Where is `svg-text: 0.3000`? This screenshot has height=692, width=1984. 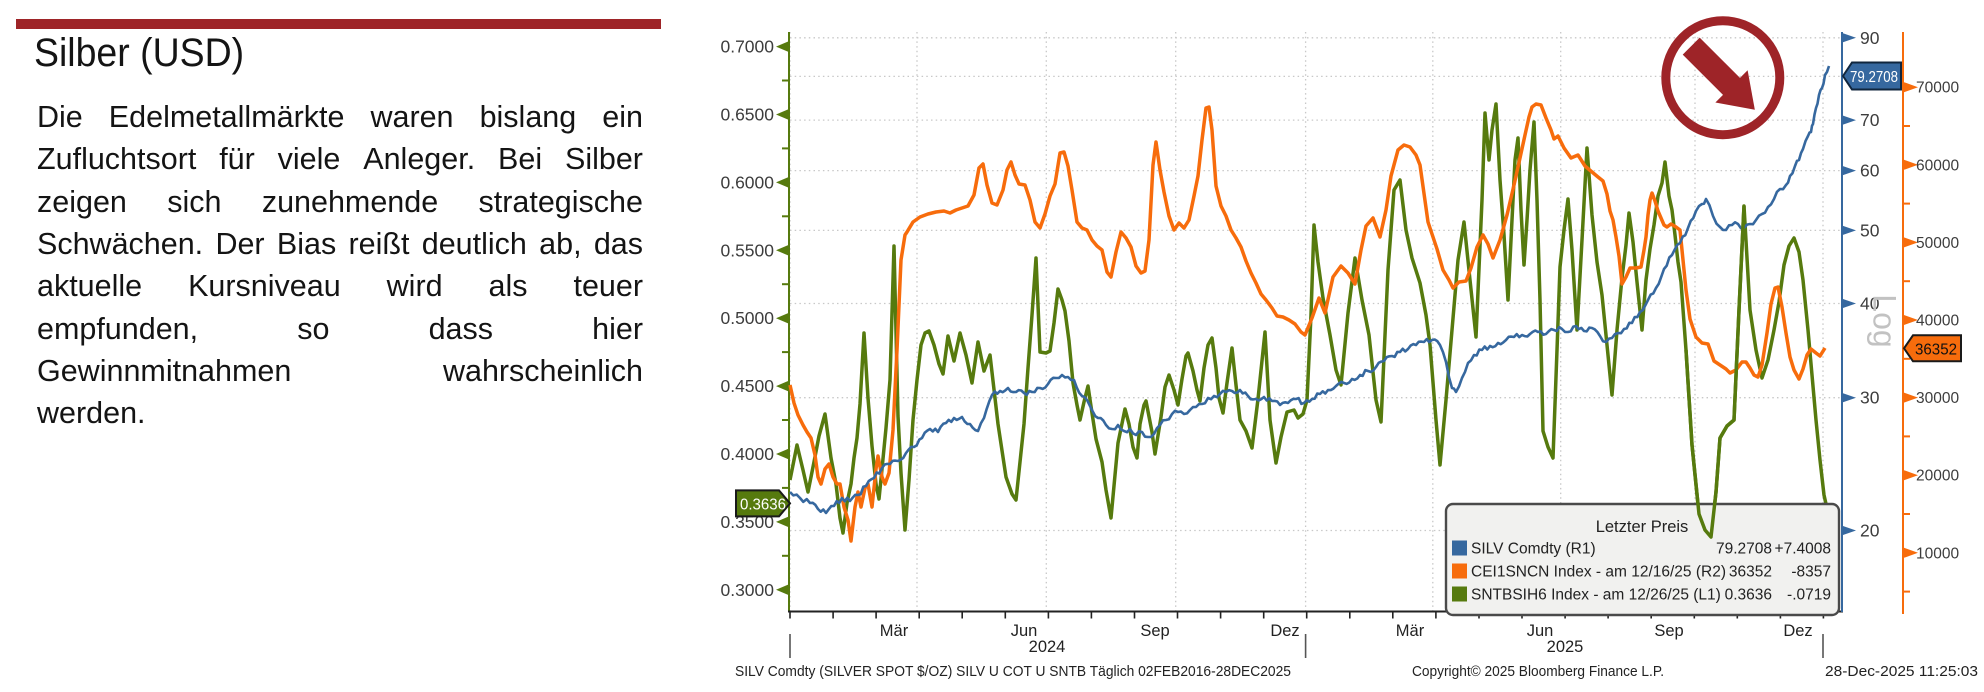
svg-text: 0.3000 is located at coordinates (747, 590).